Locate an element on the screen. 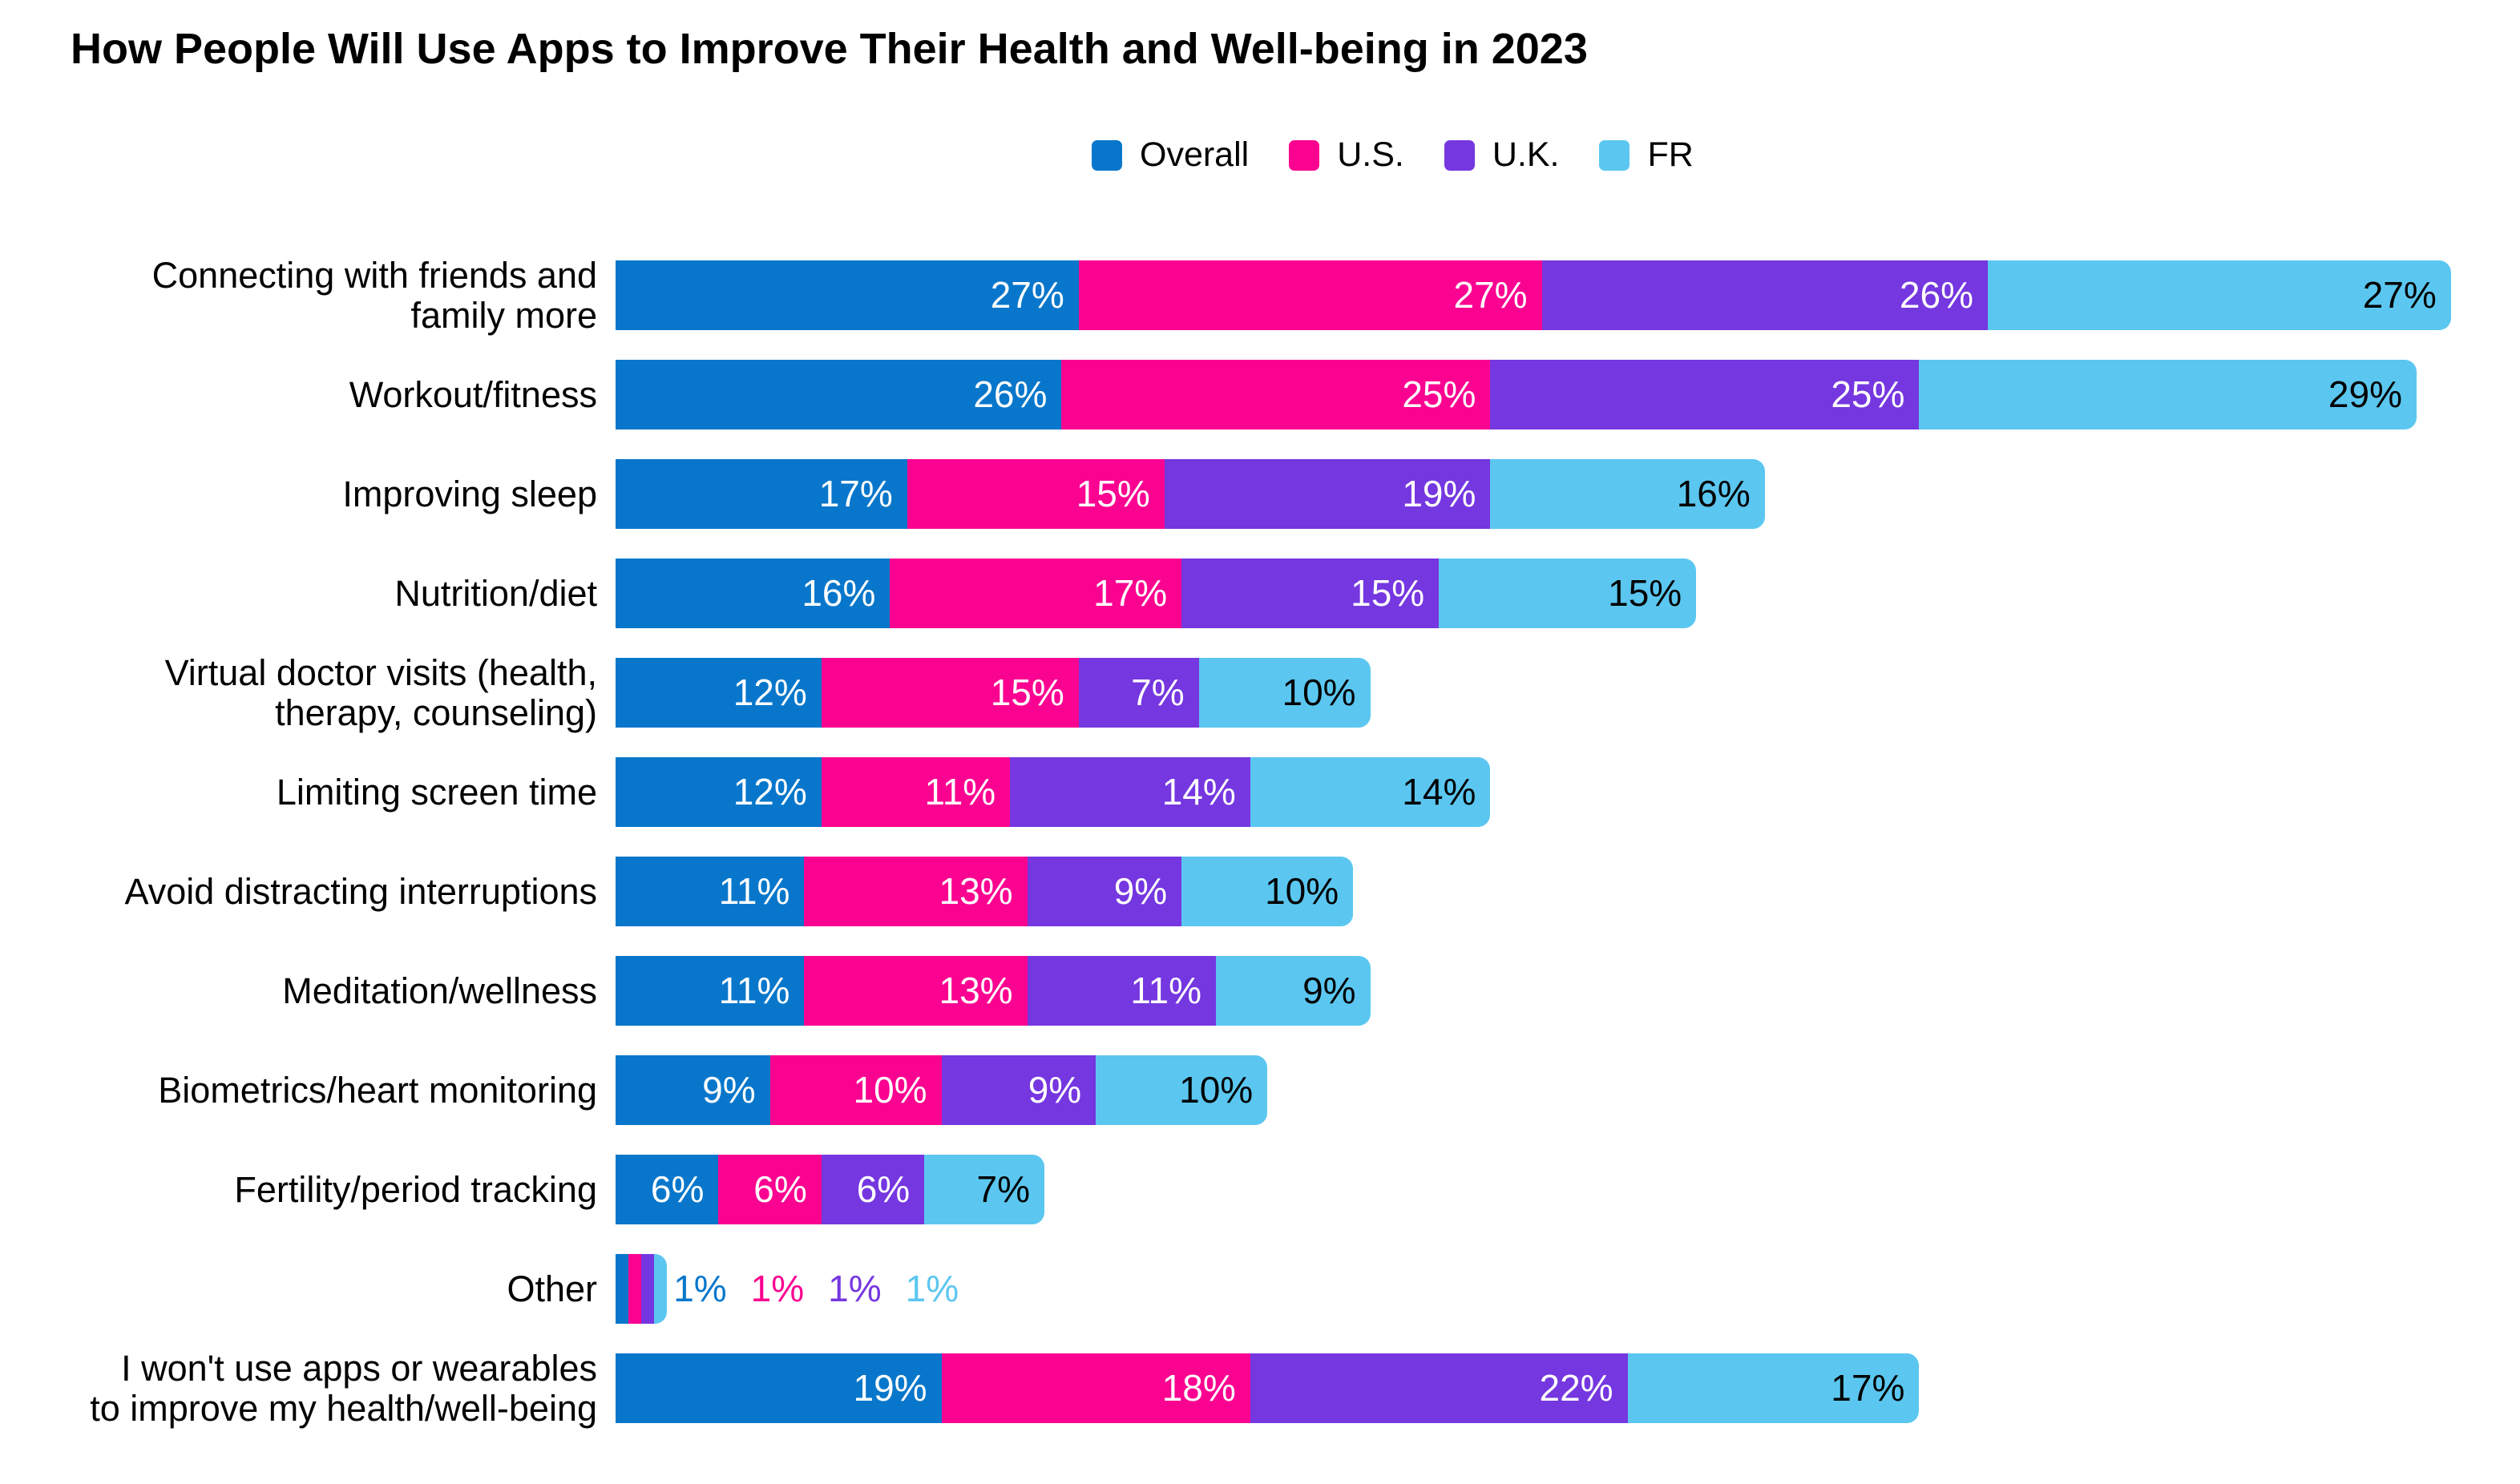  bar-segment-u-k: 25% is located at coordinates (1705, 395).